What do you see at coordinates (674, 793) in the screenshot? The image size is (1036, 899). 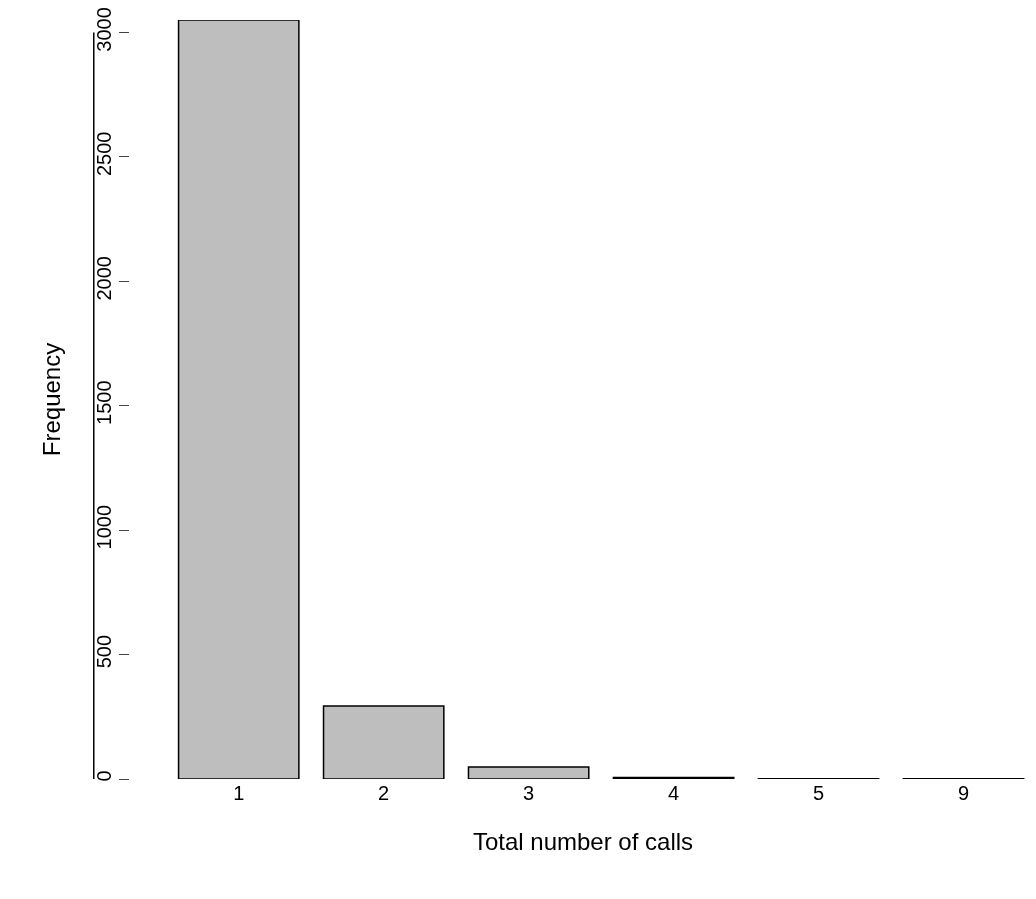 I see `x-tick-label: 4` at bounding box center [674, 793].